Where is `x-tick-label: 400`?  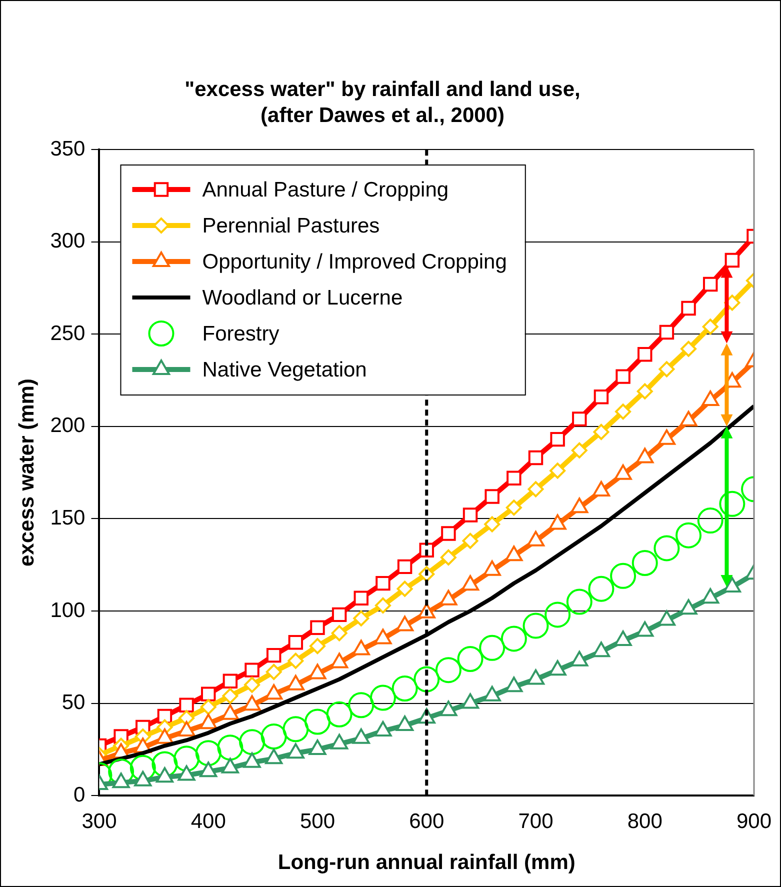
x-tick-label: 400 is located at coordinates (208, 821).